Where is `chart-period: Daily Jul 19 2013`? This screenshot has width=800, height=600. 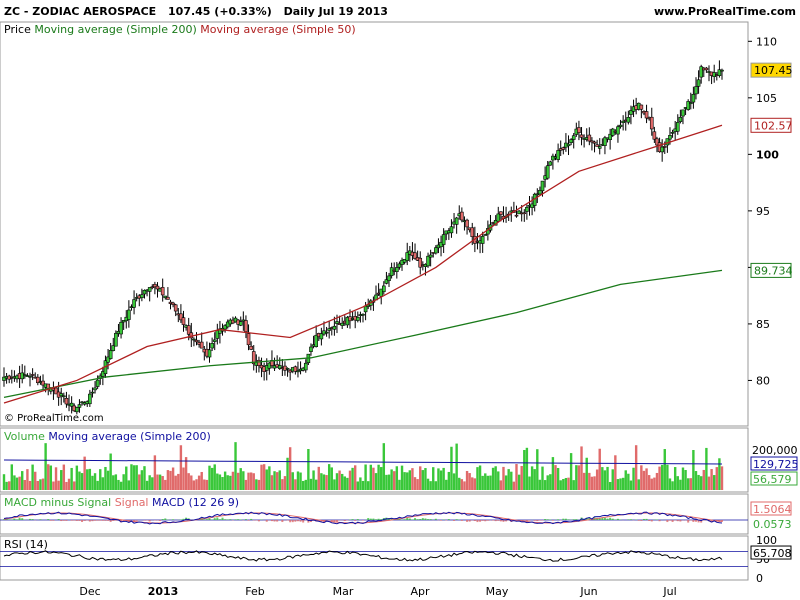
chart-period: Daily Jul 19 2013 is located at coordinates (335, 11).